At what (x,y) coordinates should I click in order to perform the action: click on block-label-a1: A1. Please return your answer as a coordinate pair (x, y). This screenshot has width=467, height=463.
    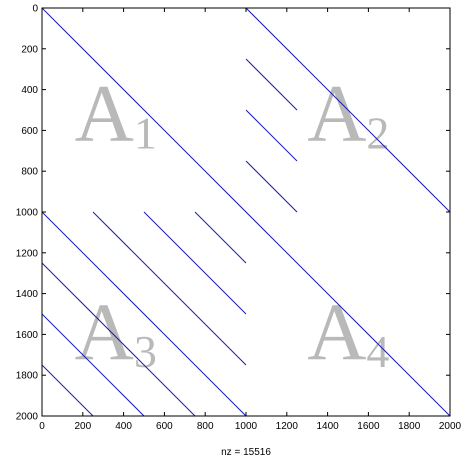
    Looking at the image, I should click on (116, 113).